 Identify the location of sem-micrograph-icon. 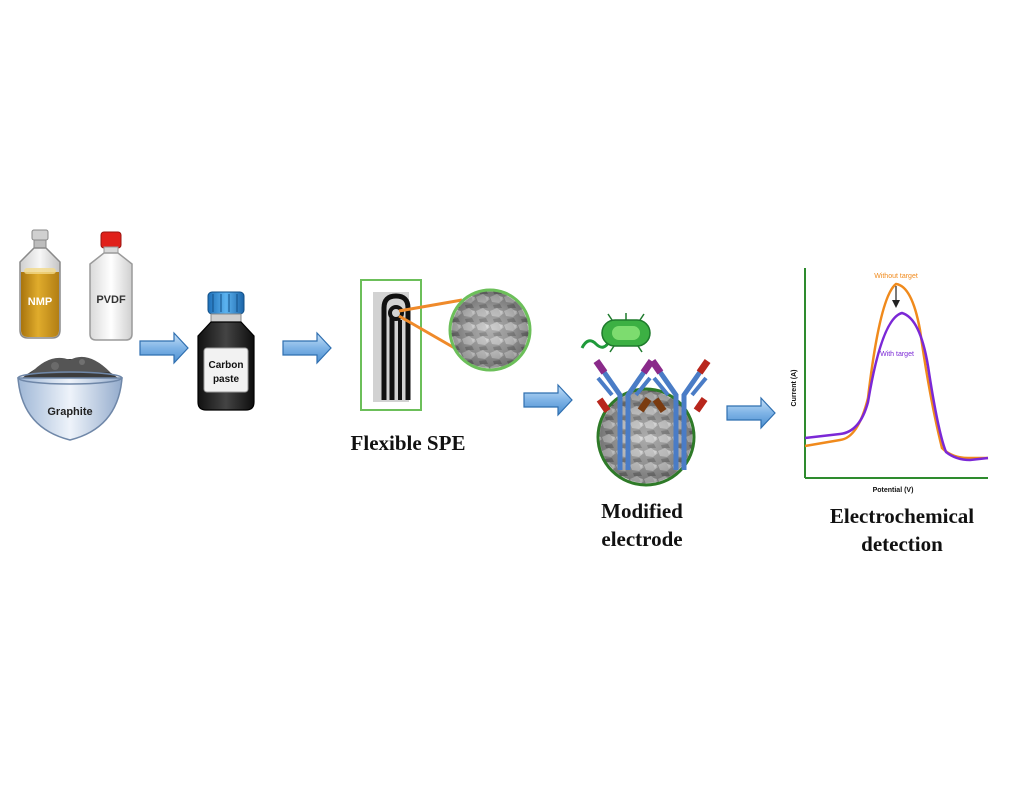
(490, 330).